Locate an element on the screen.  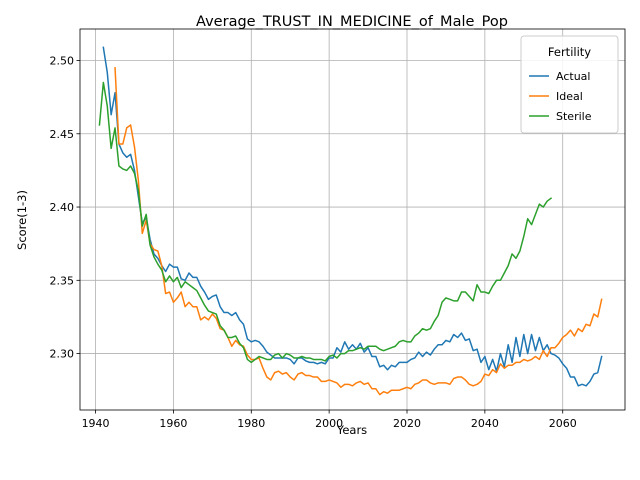
x-tick-label: 1960 is located at coordinates (173, 423).